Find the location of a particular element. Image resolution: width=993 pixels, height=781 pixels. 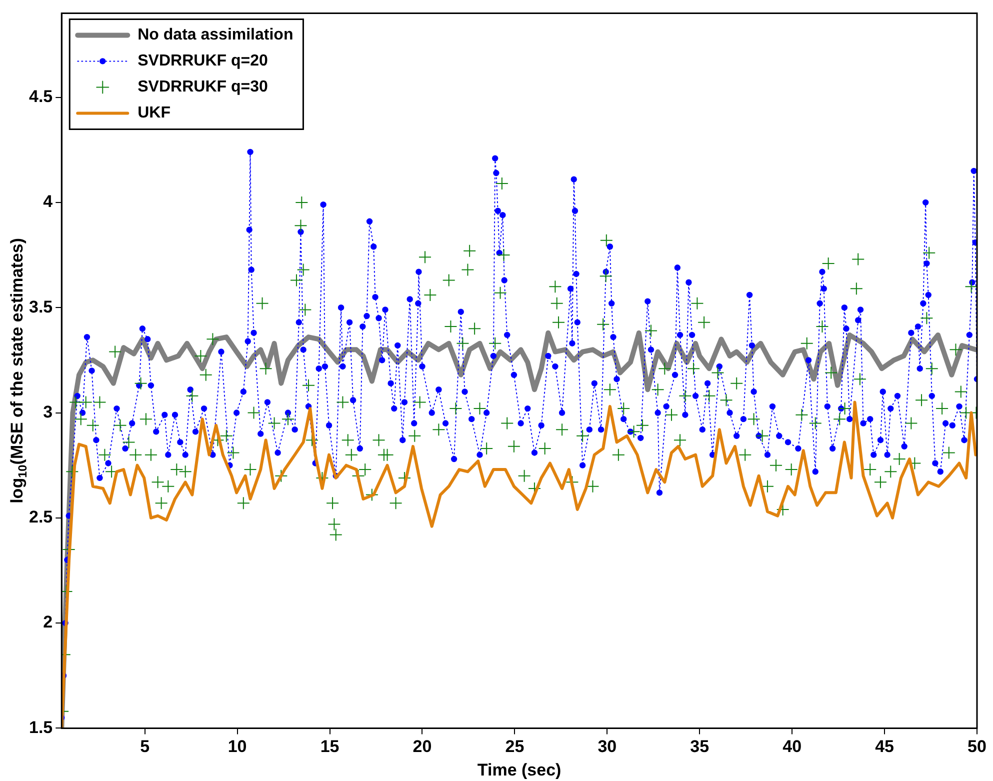

x-tick-label: 30 is located at coordinates (607, 746).